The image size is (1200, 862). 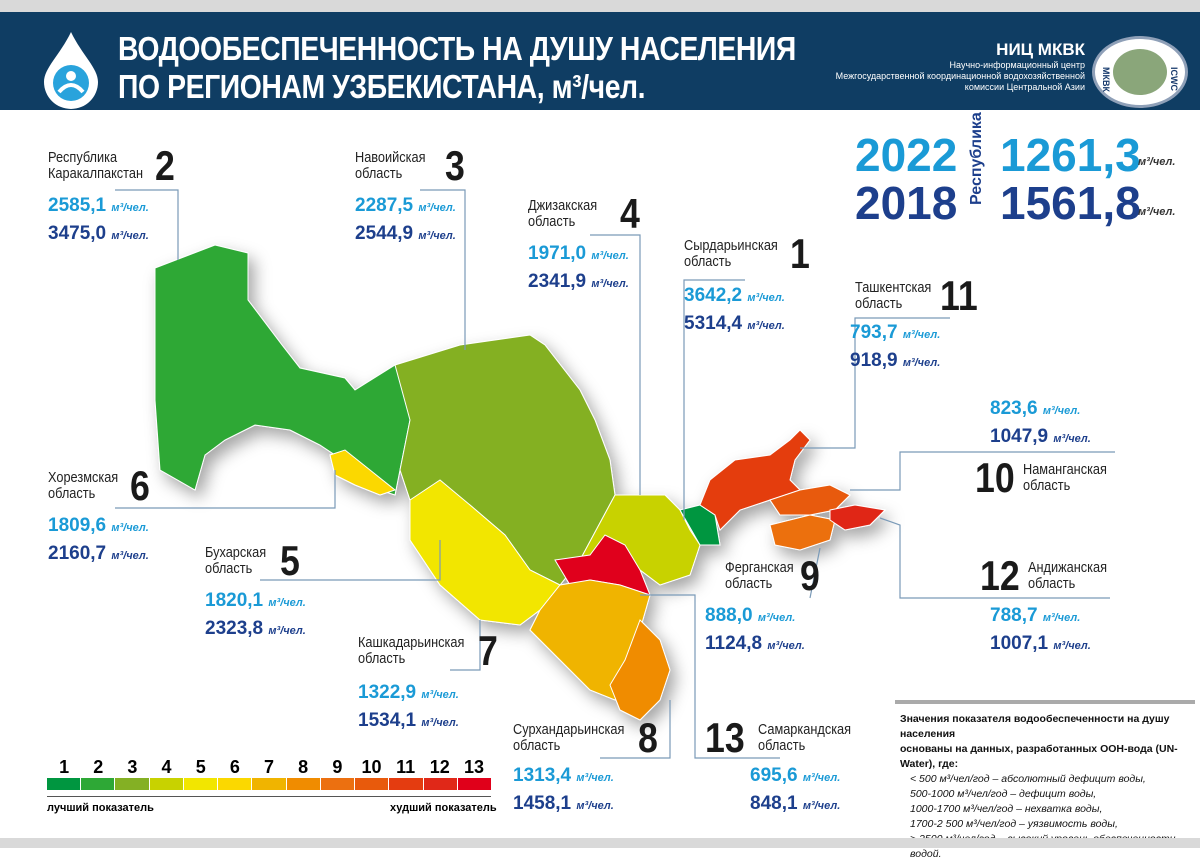 What do you see at coordinates (411, 650) in the screenshot?
I see `region-name: Кашкадарьинская область` at bounding box center [411, 650].